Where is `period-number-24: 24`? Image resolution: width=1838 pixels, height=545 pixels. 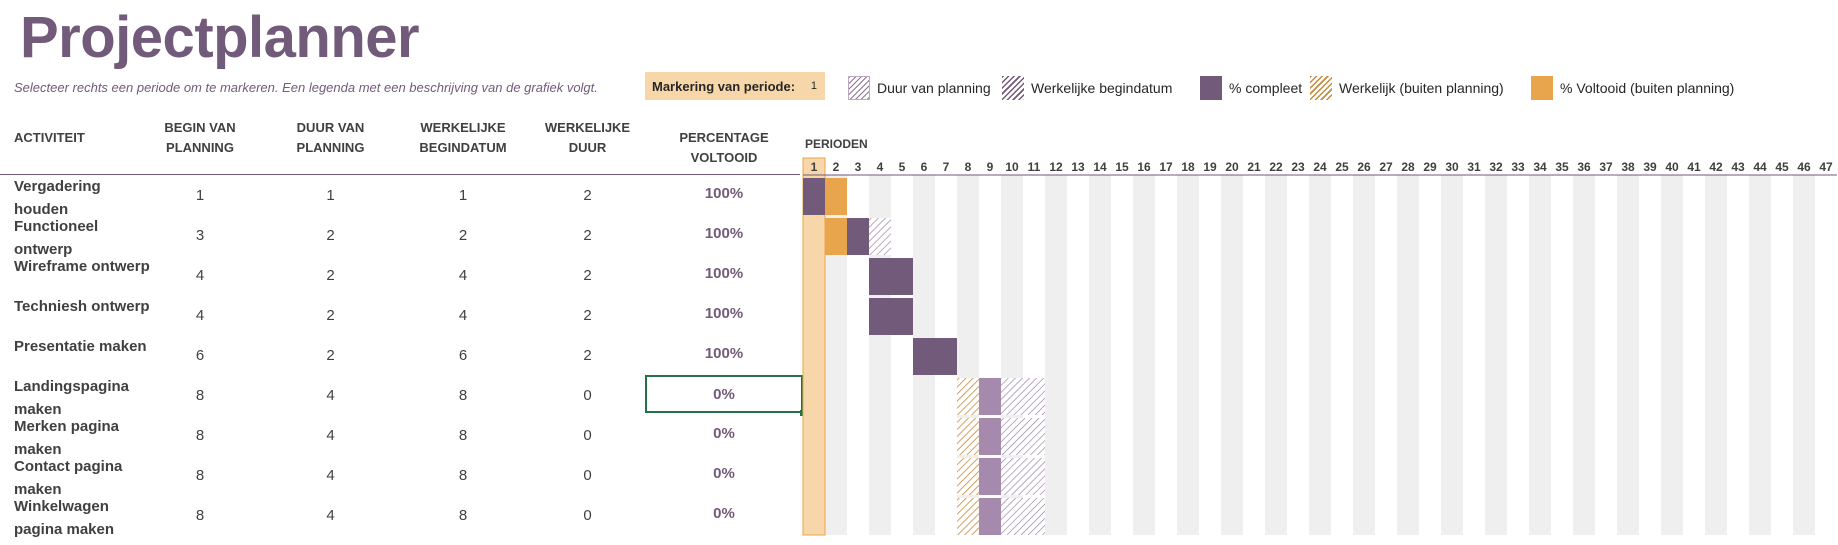 period-number-24: 24 is located at coordinates (1320, 167).